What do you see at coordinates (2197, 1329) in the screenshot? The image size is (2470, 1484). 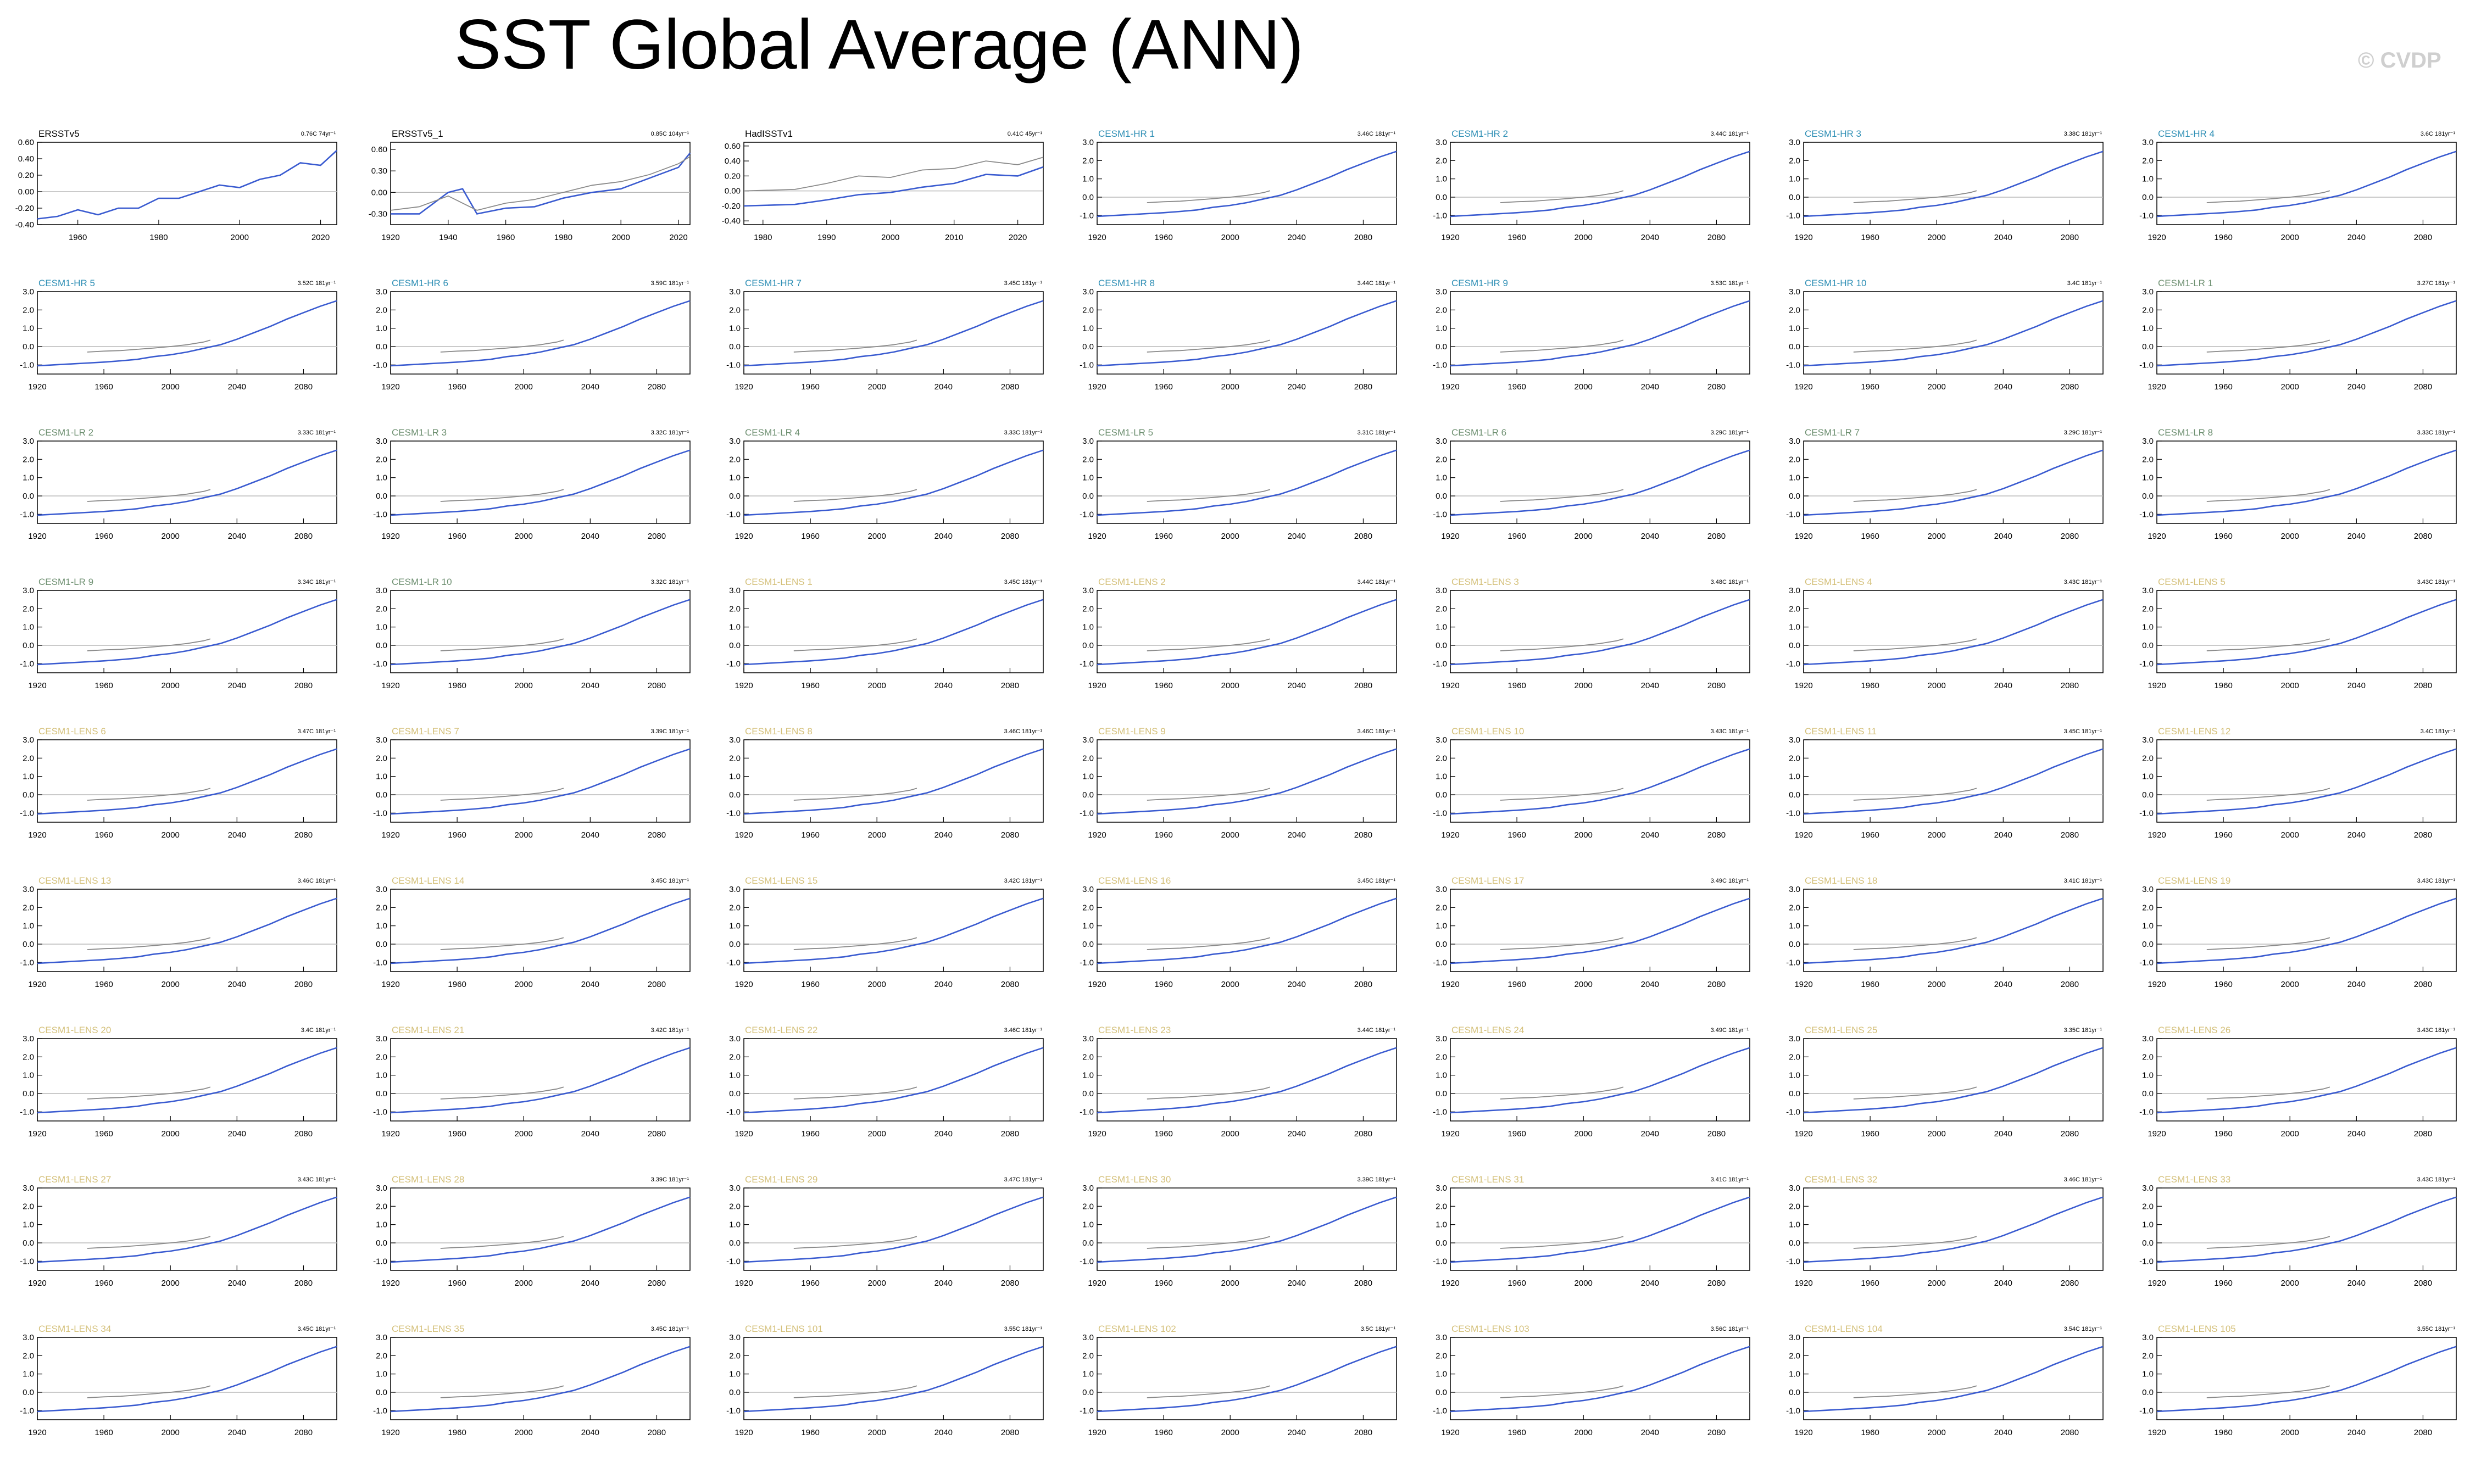 I see `panel-title: CESM1-LENS 105` at bounding box center [2197, 1329].